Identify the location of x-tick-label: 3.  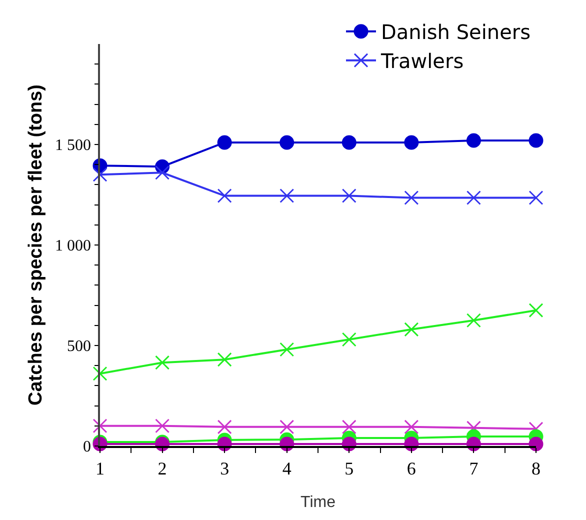
(225, 468).